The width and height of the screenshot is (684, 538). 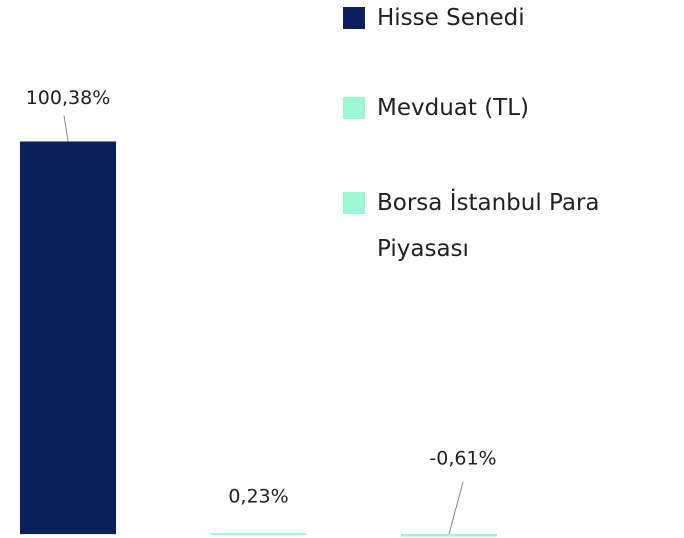 What do you see at coordinates (462, 459) in the screenshot?
I see `data-label: -0,61%` at bounding box center [462, 459].